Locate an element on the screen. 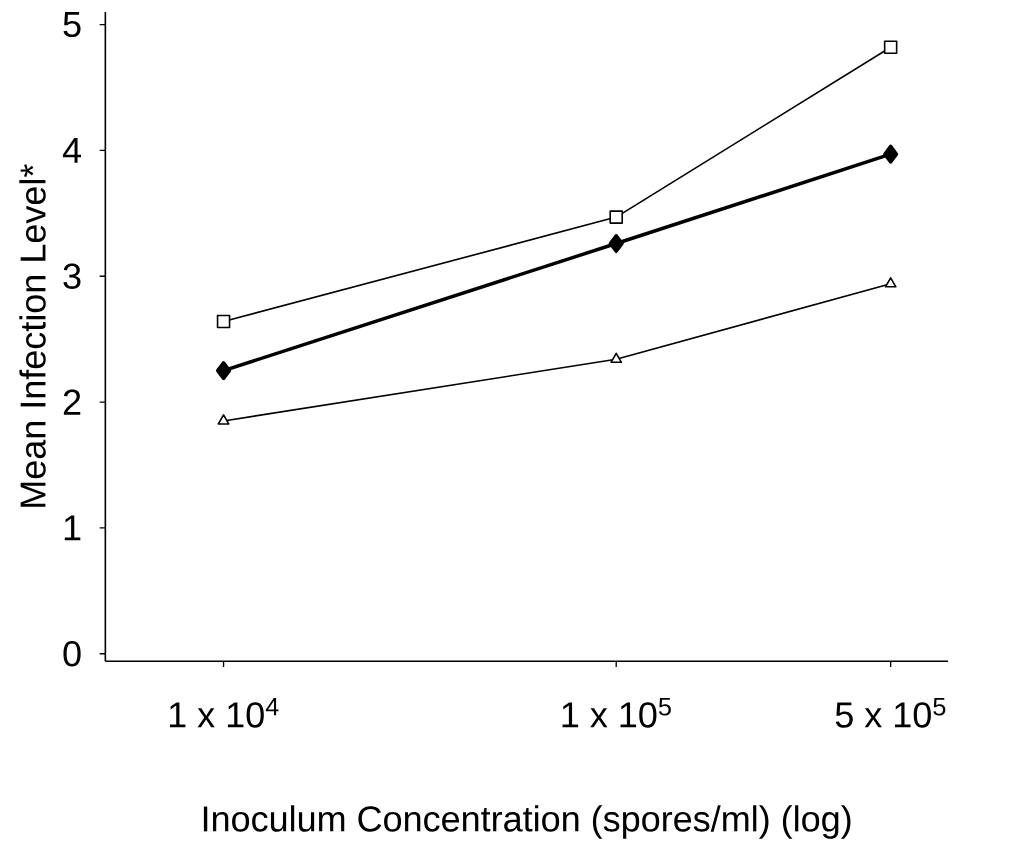 The height and width of the screenshot is (851, 1032). y-tick-label: 1 is located at coordinates (72, 528).